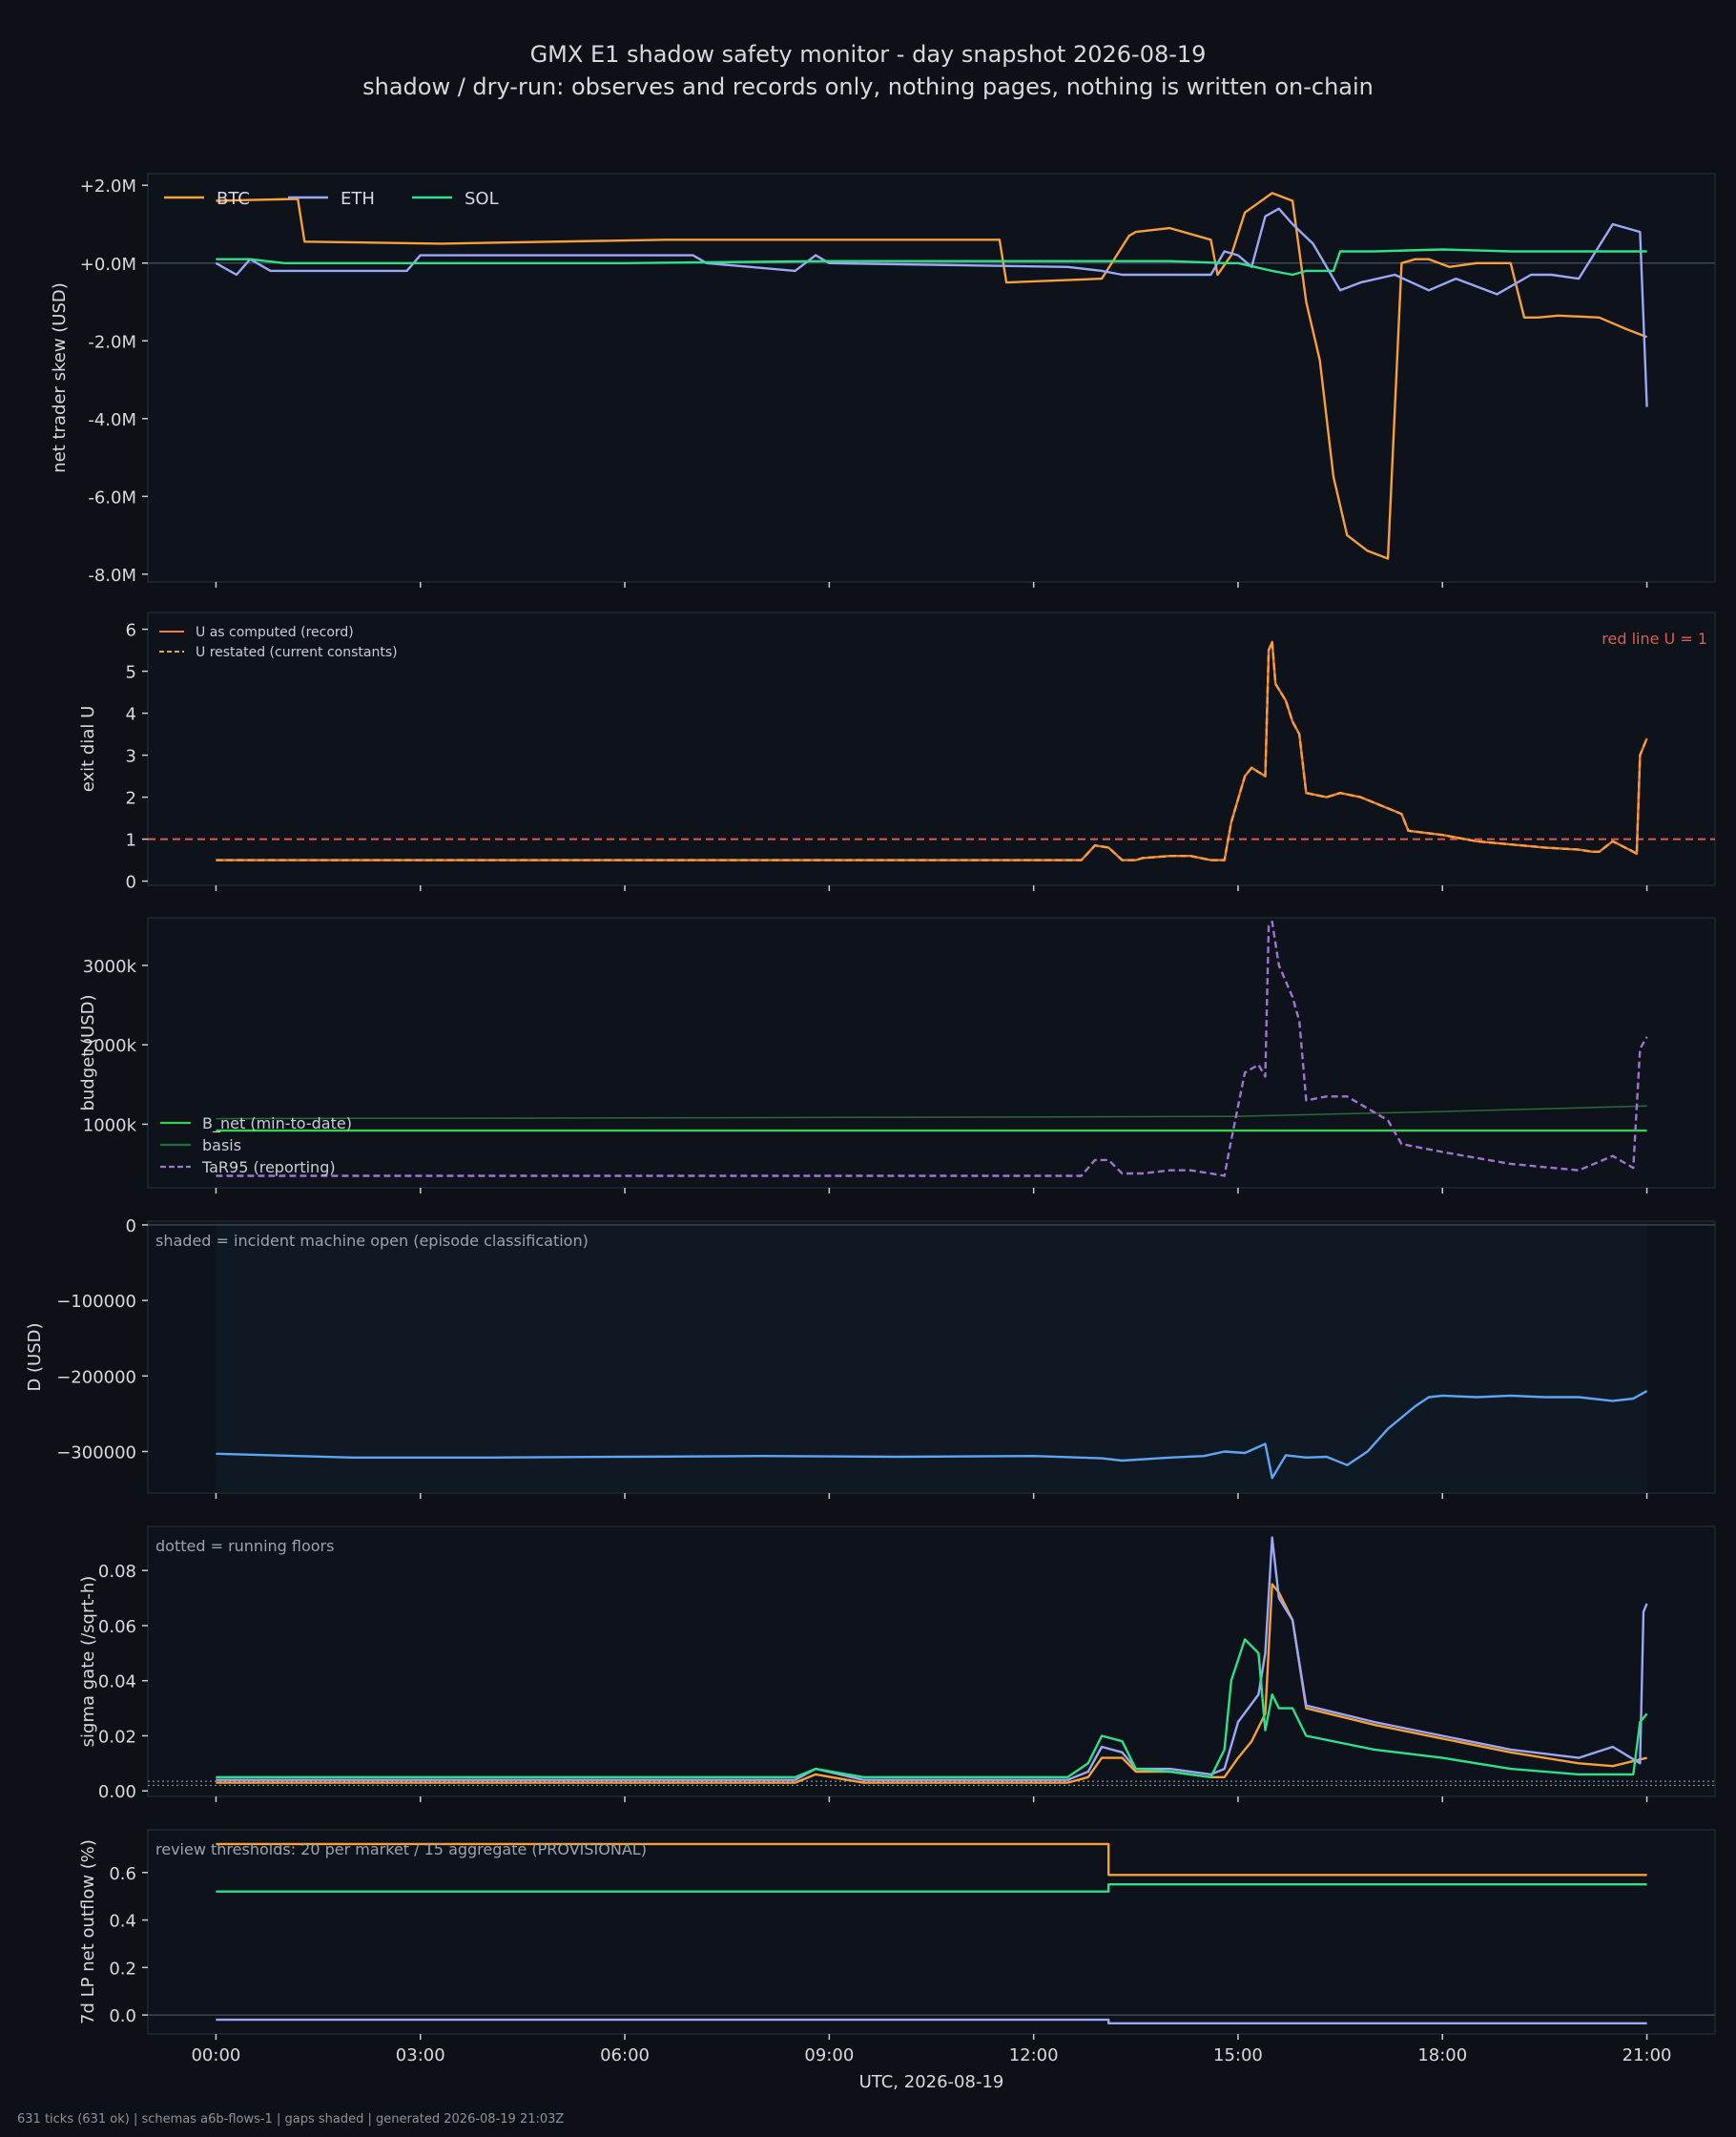  What do you see at coordinates (625, 2055) in the screenshot?
I see `x-tick-label: 06:00` at bounding box center [625, 2055].